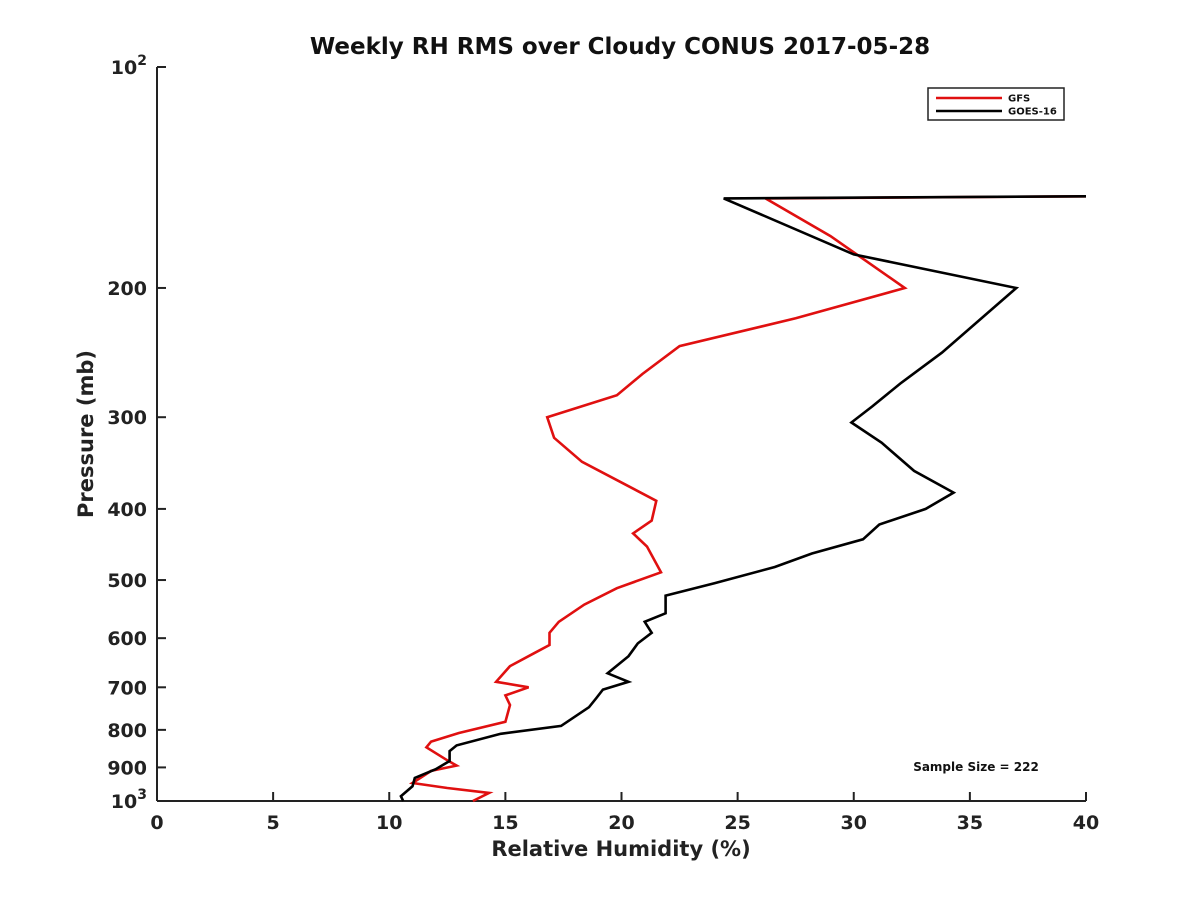 Image resolution: width=1200 pixels, height=900 pixels. Describe the element at coordinates (621, 823) in the screenshot. I see `x-tick-label: 20` at that location.